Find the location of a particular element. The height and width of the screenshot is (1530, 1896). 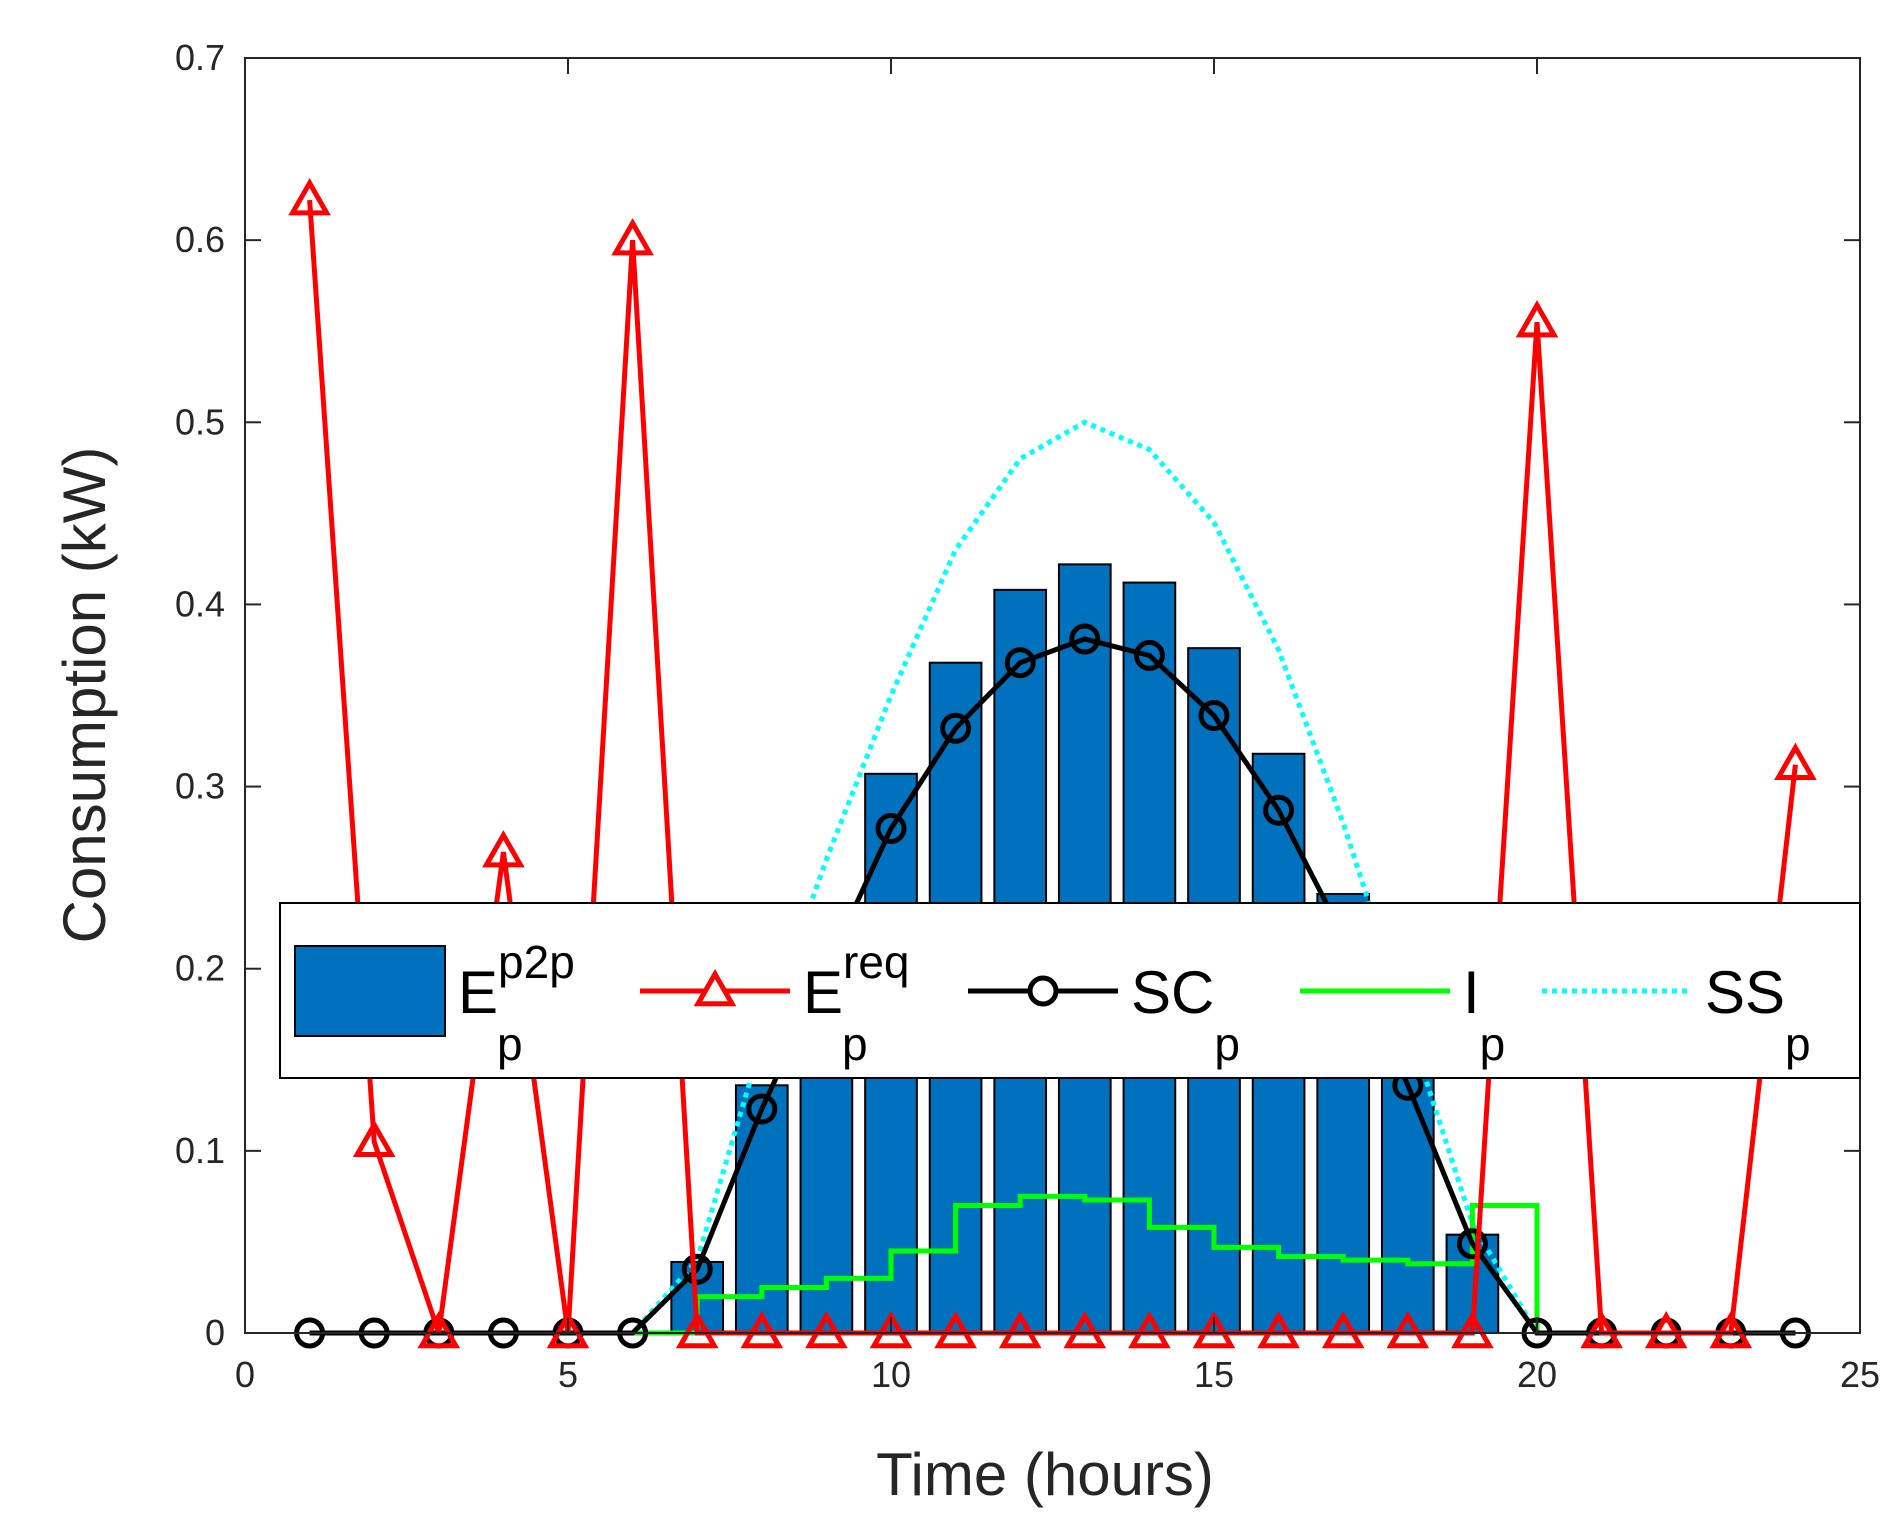

legend-swatch-e-p2p is located at coordinates (370, 991).